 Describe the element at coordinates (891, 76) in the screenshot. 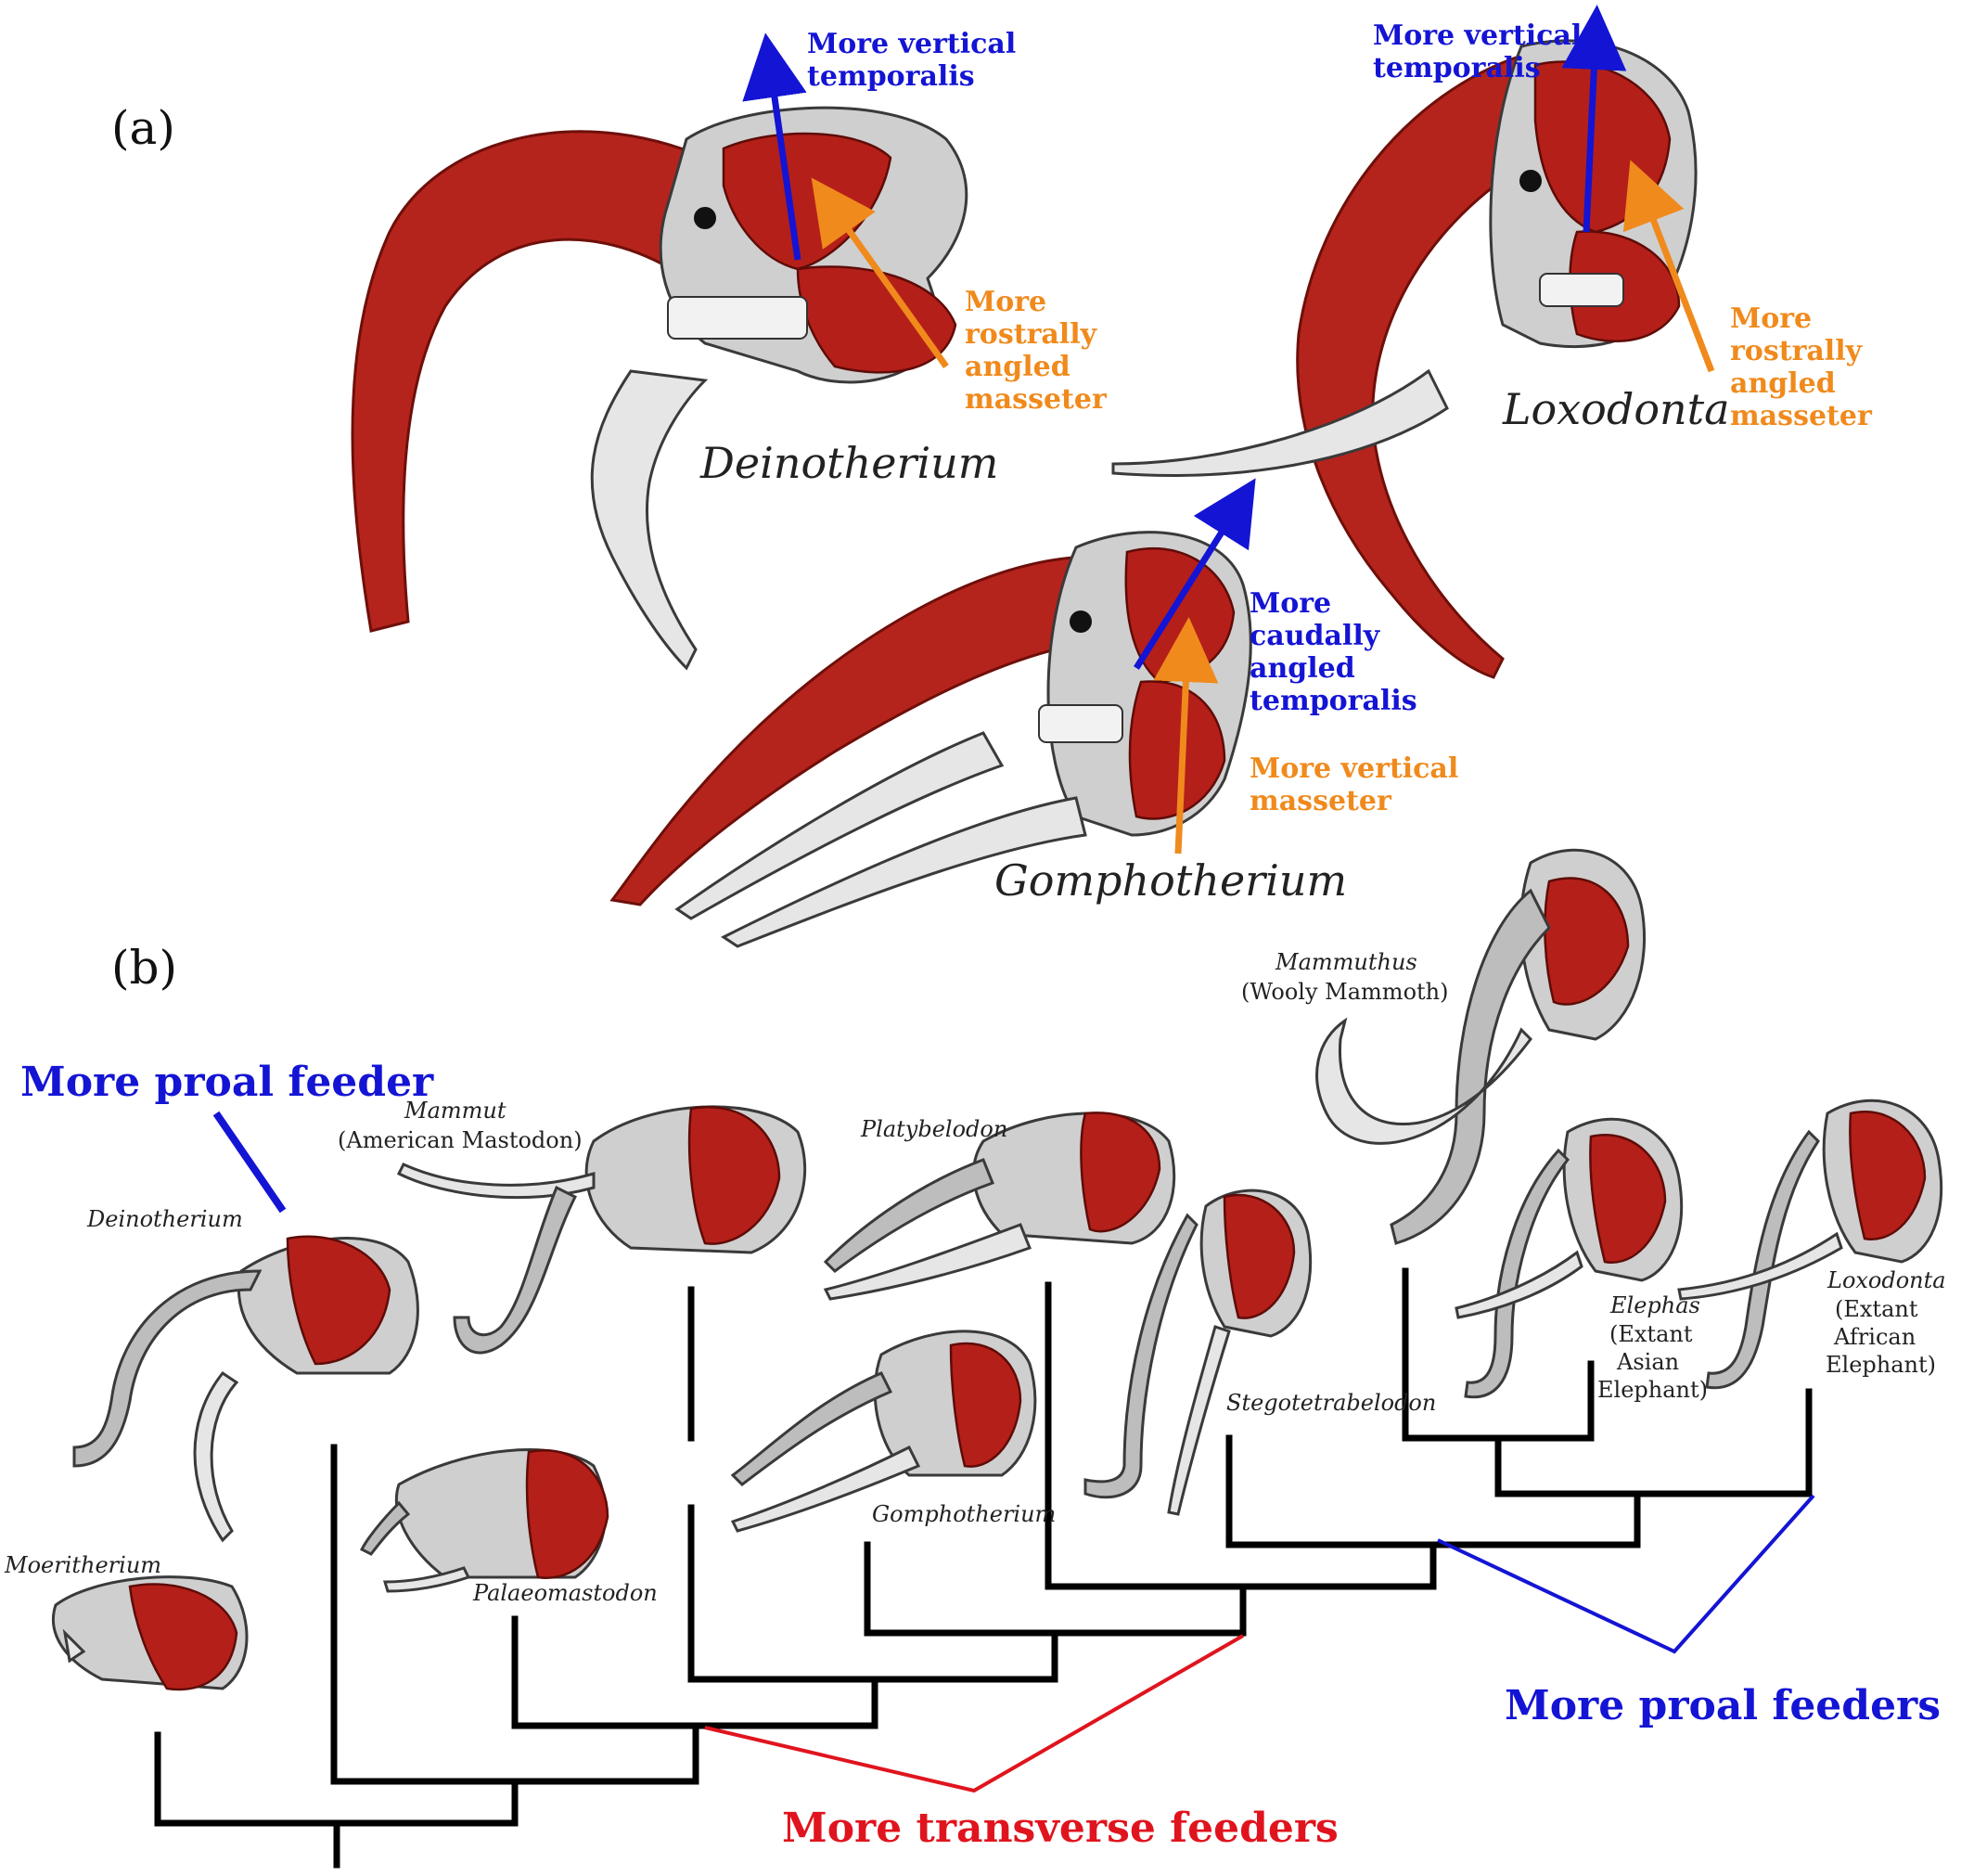

I see `deinotherium-temporalis-line-2: temporalis` at that location.